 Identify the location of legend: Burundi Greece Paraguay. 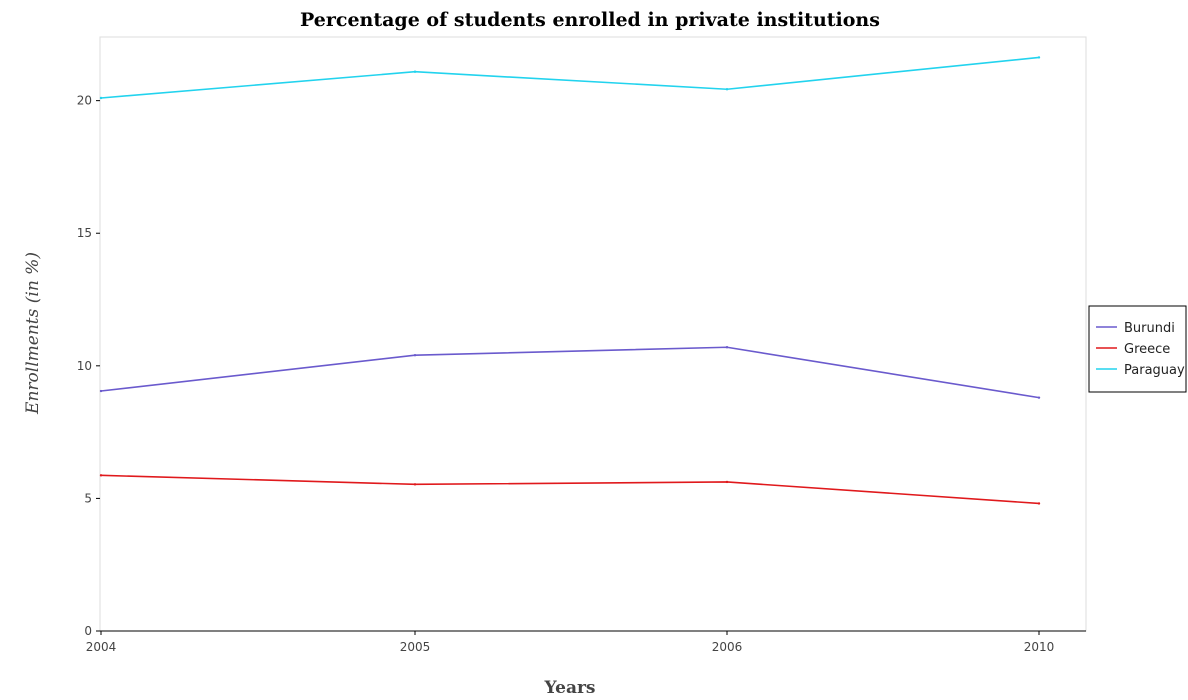
(1137, 349).